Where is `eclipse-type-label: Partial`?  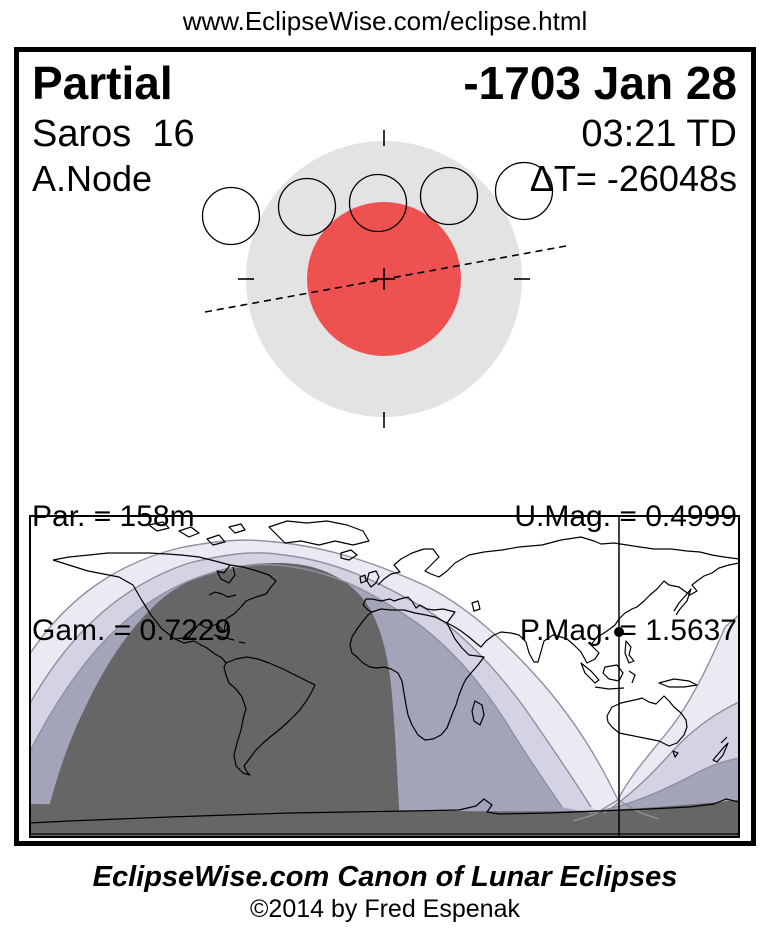
eclipse-type-label: Partial is located at coordinates (102, 83).